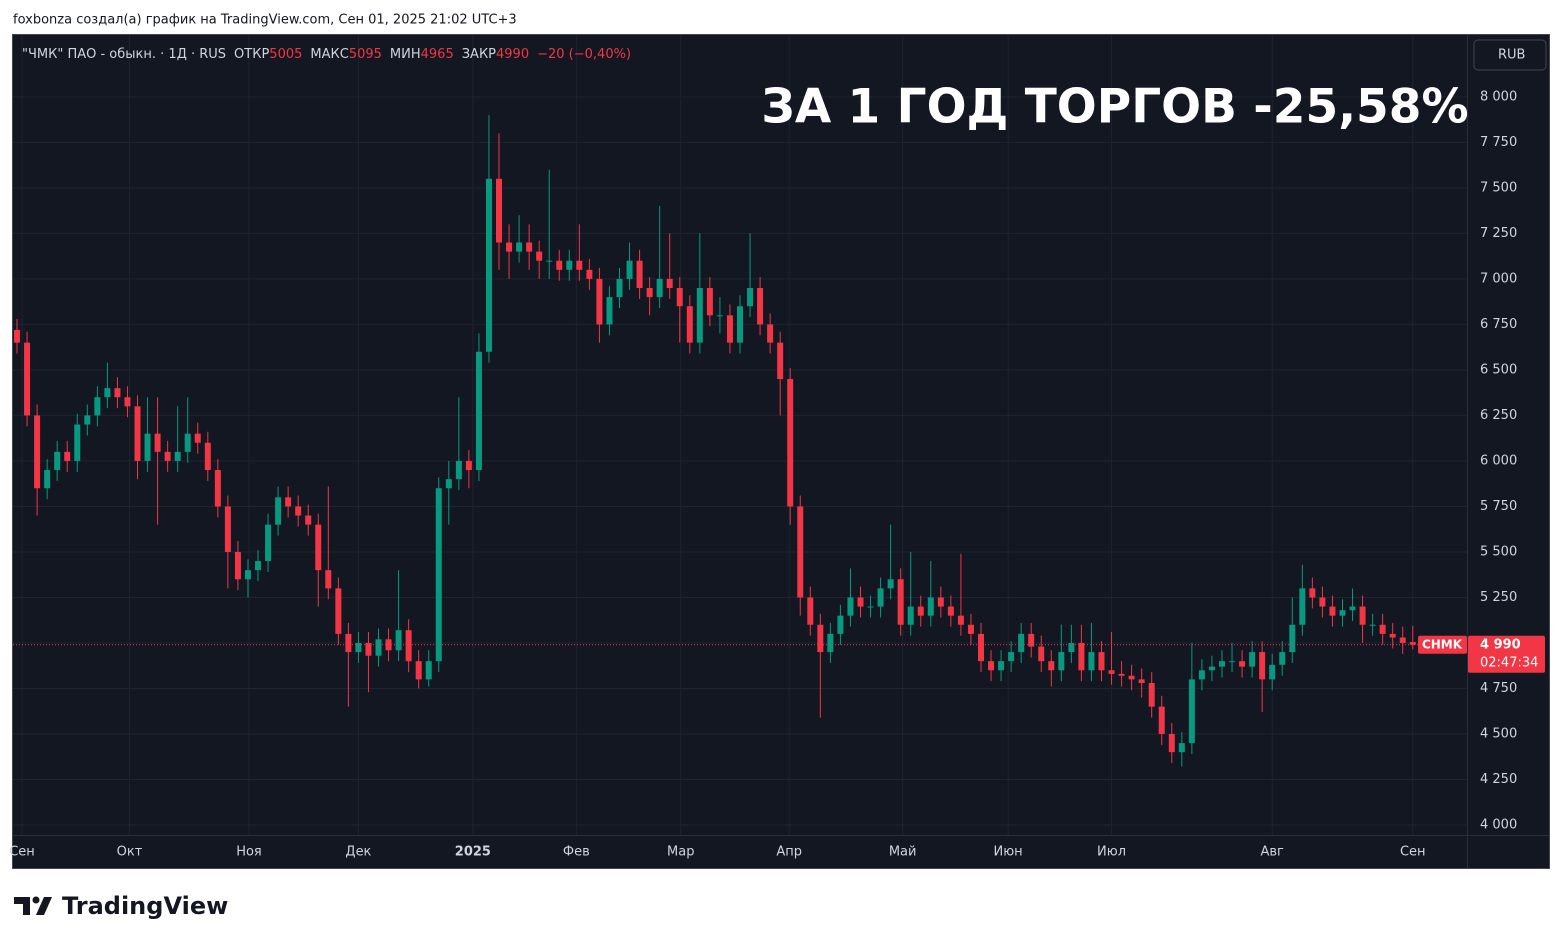  I want to click on ohlc-value: 4965, so click(437, 54).